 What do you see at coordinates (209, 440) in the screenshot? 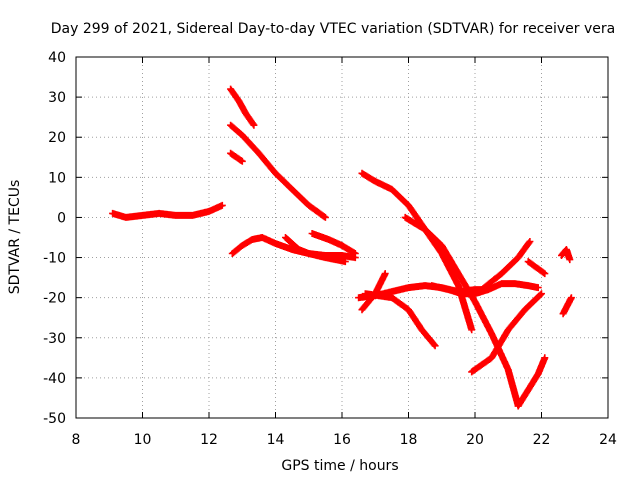
I see `x-tick-label: 12` at bounding box center [209, 440].